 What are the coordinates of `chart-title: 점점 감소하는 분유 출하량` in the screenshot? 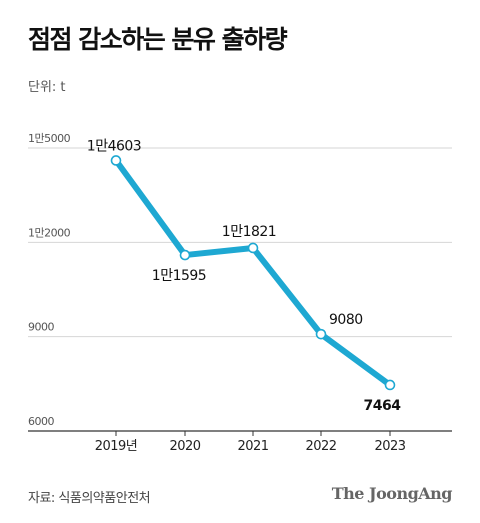 It's located at (158, 39).